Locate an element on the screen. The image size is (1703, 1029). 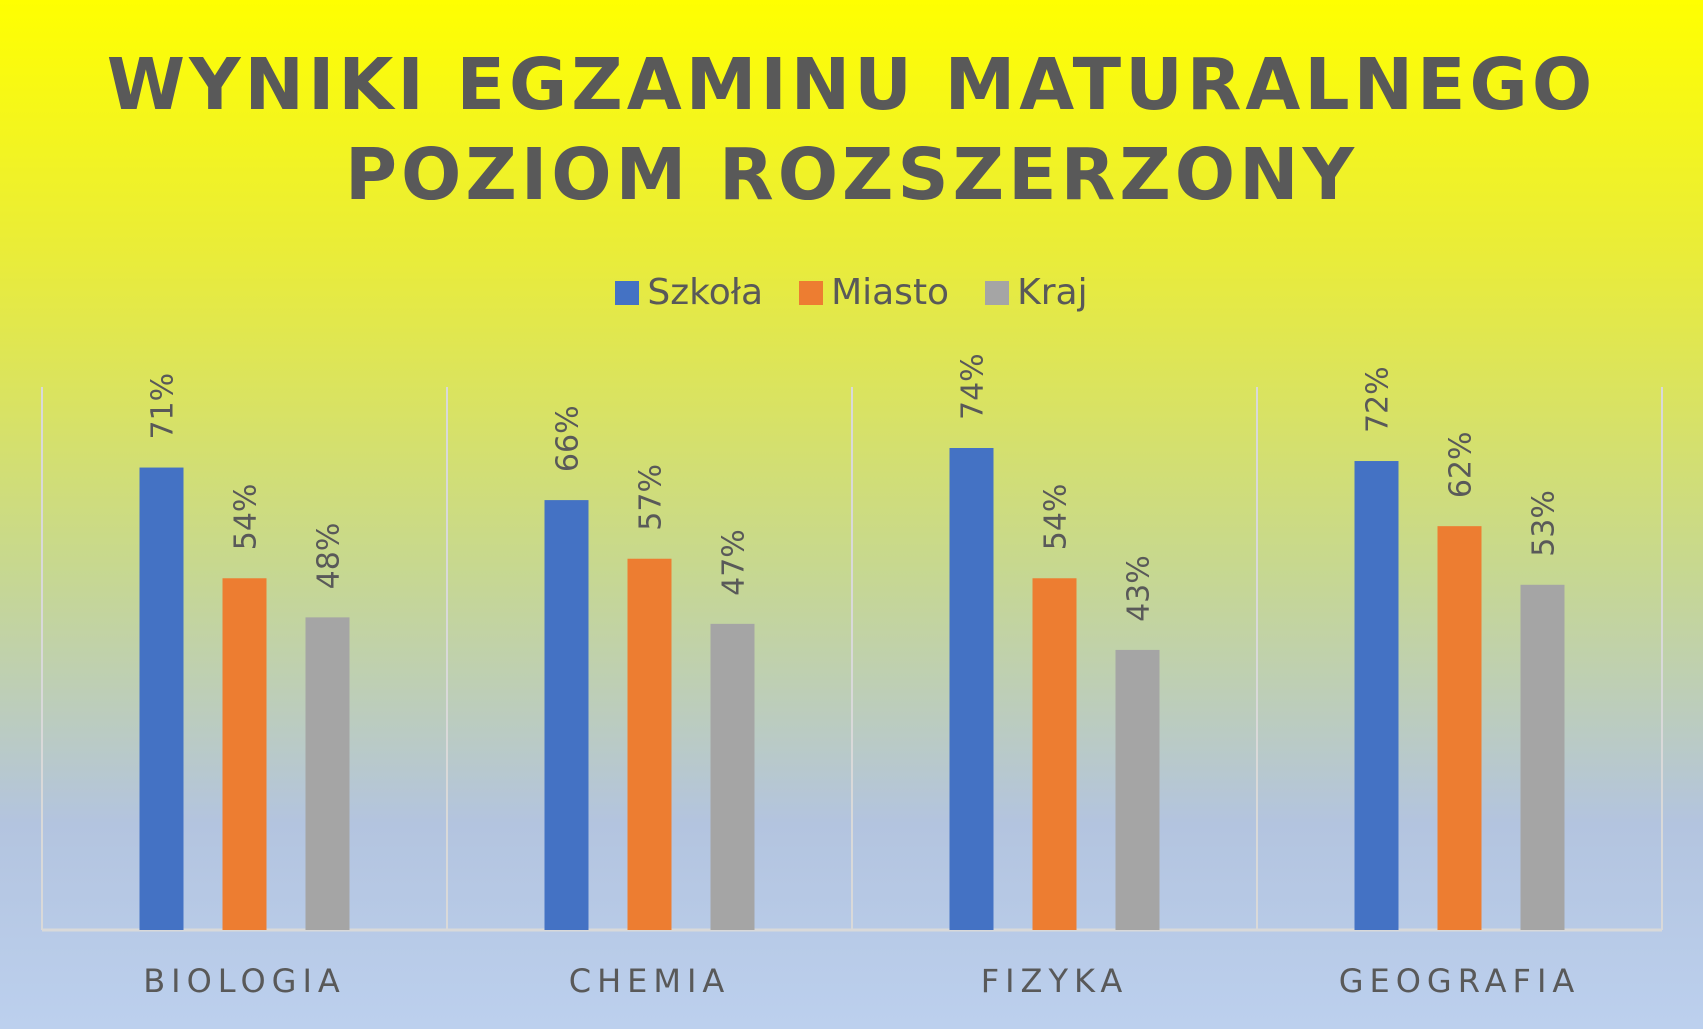
bar-biologia-kraj is located at coordinates (327, 773).